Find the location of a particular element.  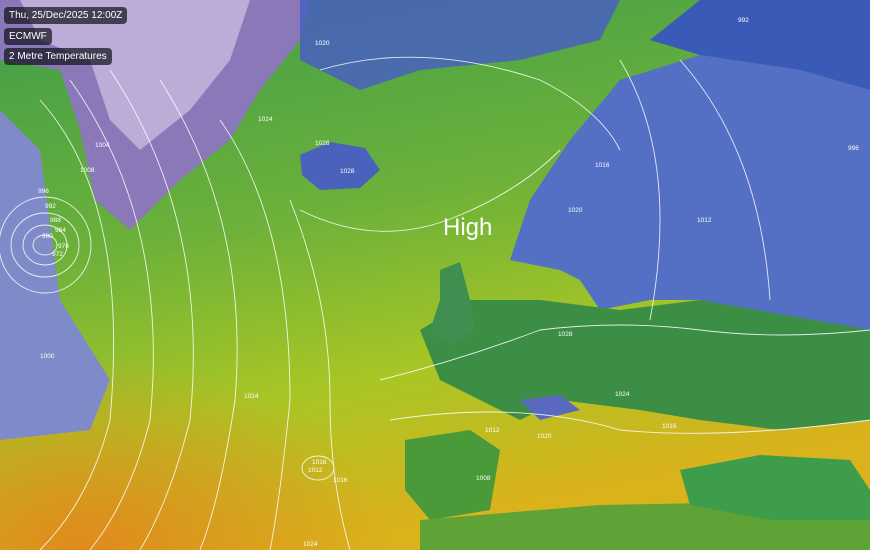

turkey is located at coordinates (775, 487).